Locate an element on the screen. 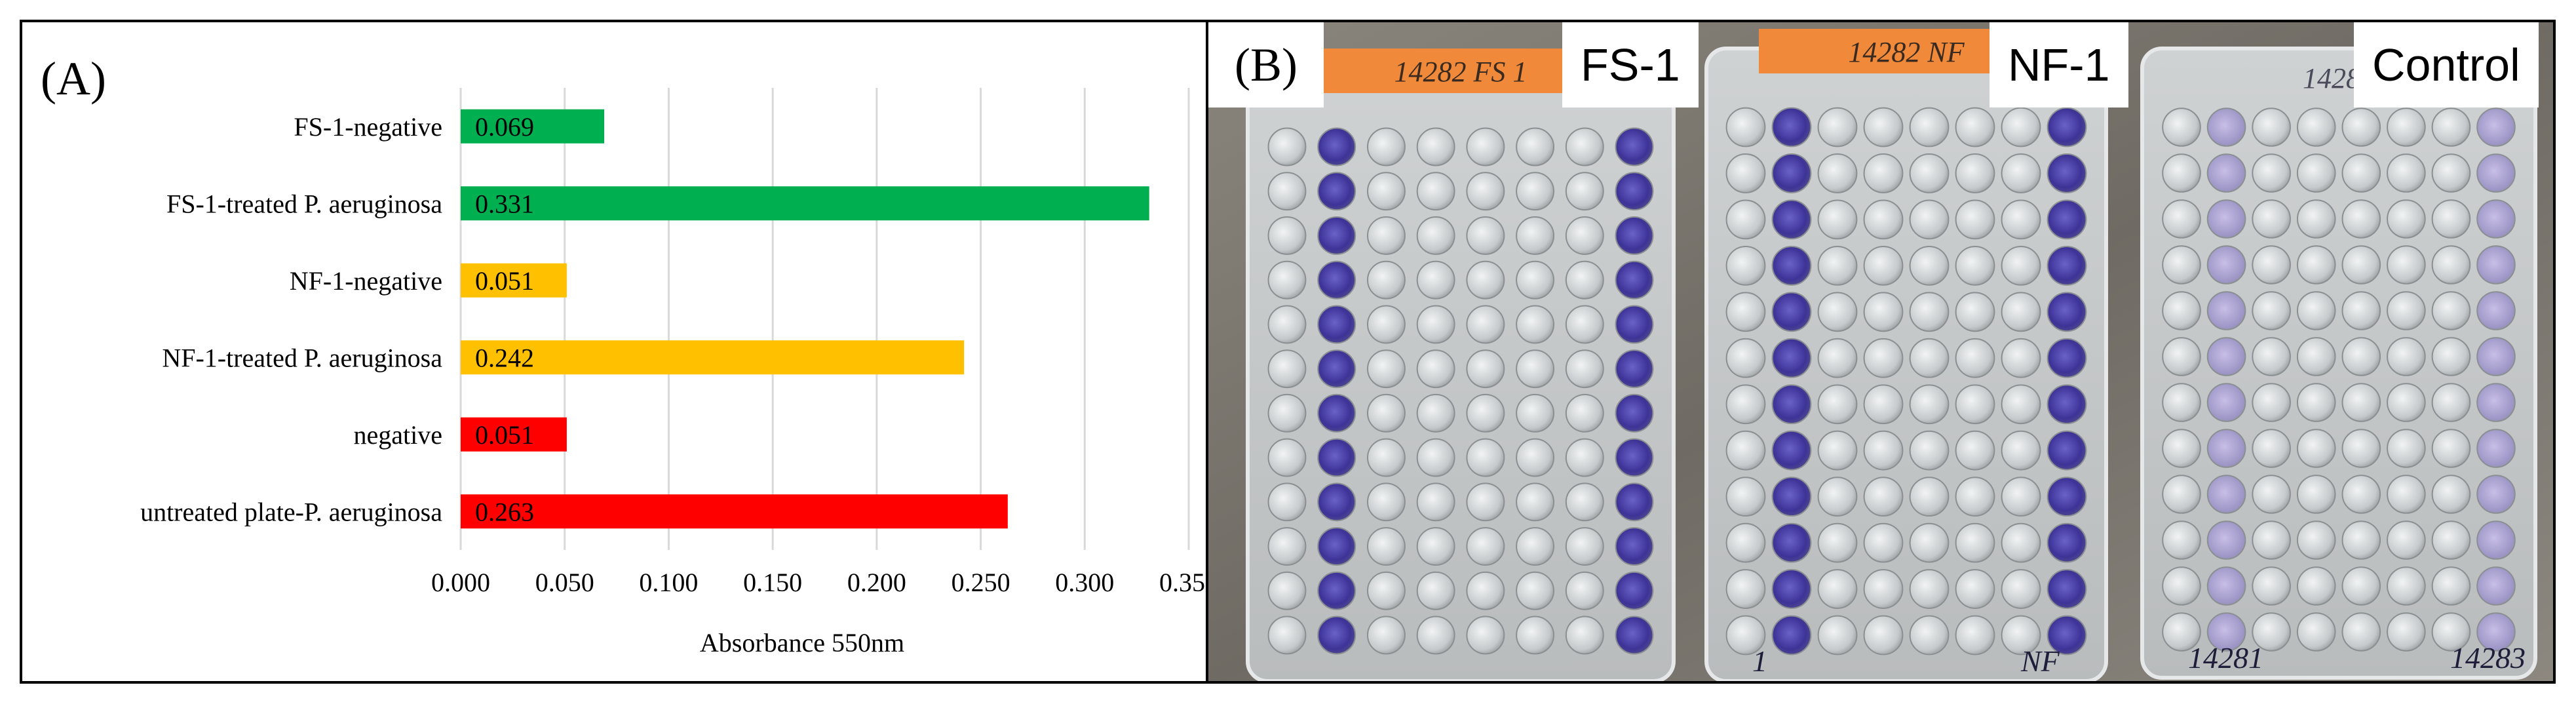  label-fs1: FS-1 is located at coordinates (1630, 65).